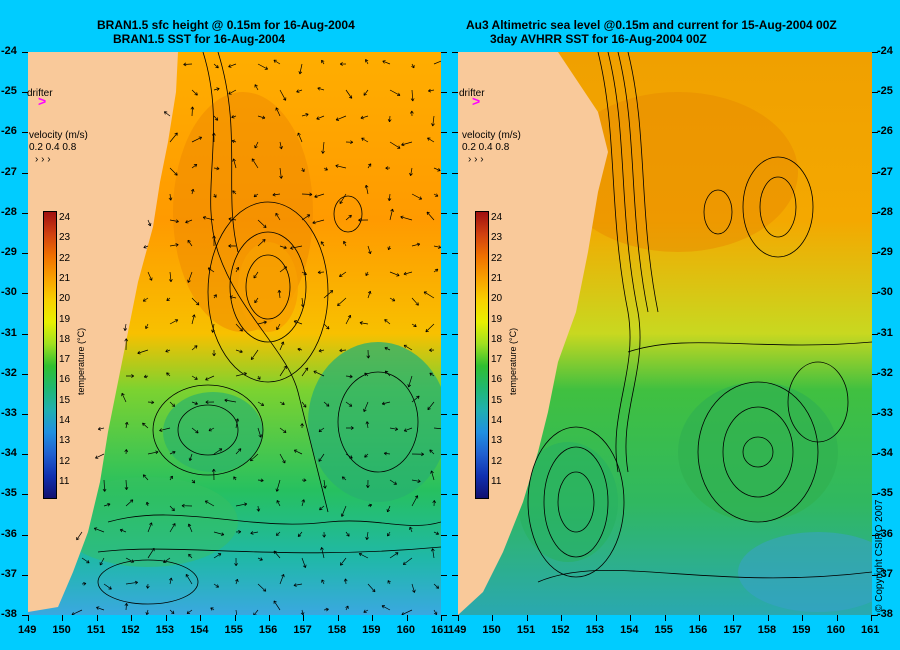 Image resolution: width=900 pixels, height=650 pixels. I want to click on left-colorbar-title: temperature (°C), so click(81, 361).